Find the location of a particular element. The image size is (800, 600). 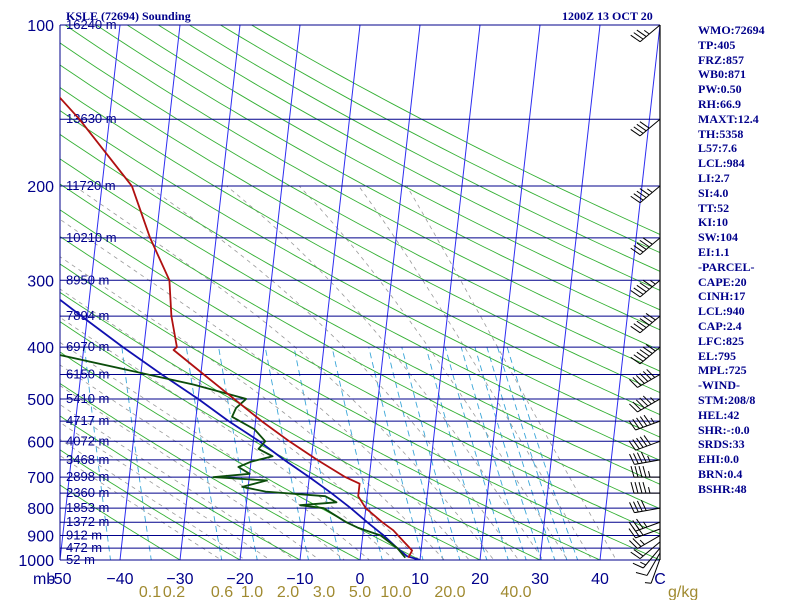

mixing-label-0: 0.1 is located at coordinates (150, 592).